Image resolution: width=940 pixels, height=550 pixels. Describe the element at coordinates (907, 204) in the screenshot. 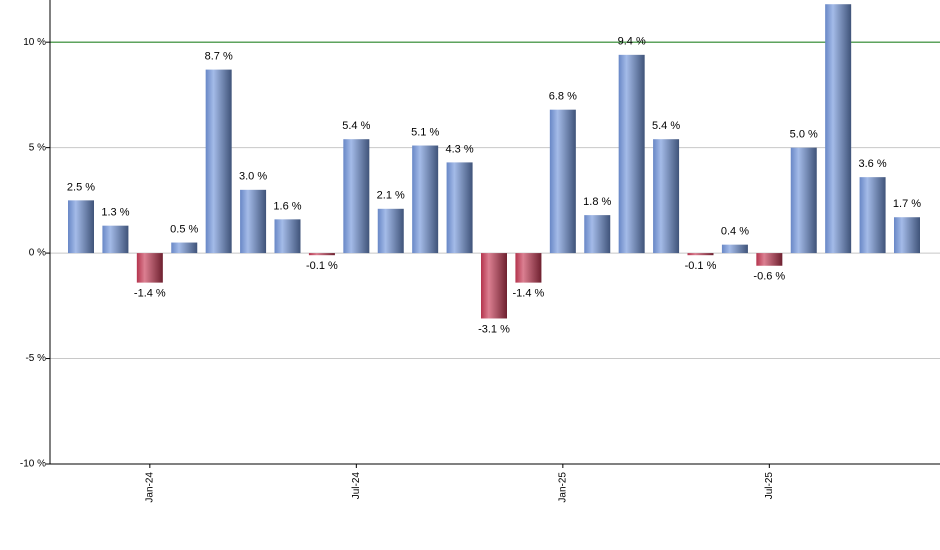

I see `value-label: 1.7 %` at that location.